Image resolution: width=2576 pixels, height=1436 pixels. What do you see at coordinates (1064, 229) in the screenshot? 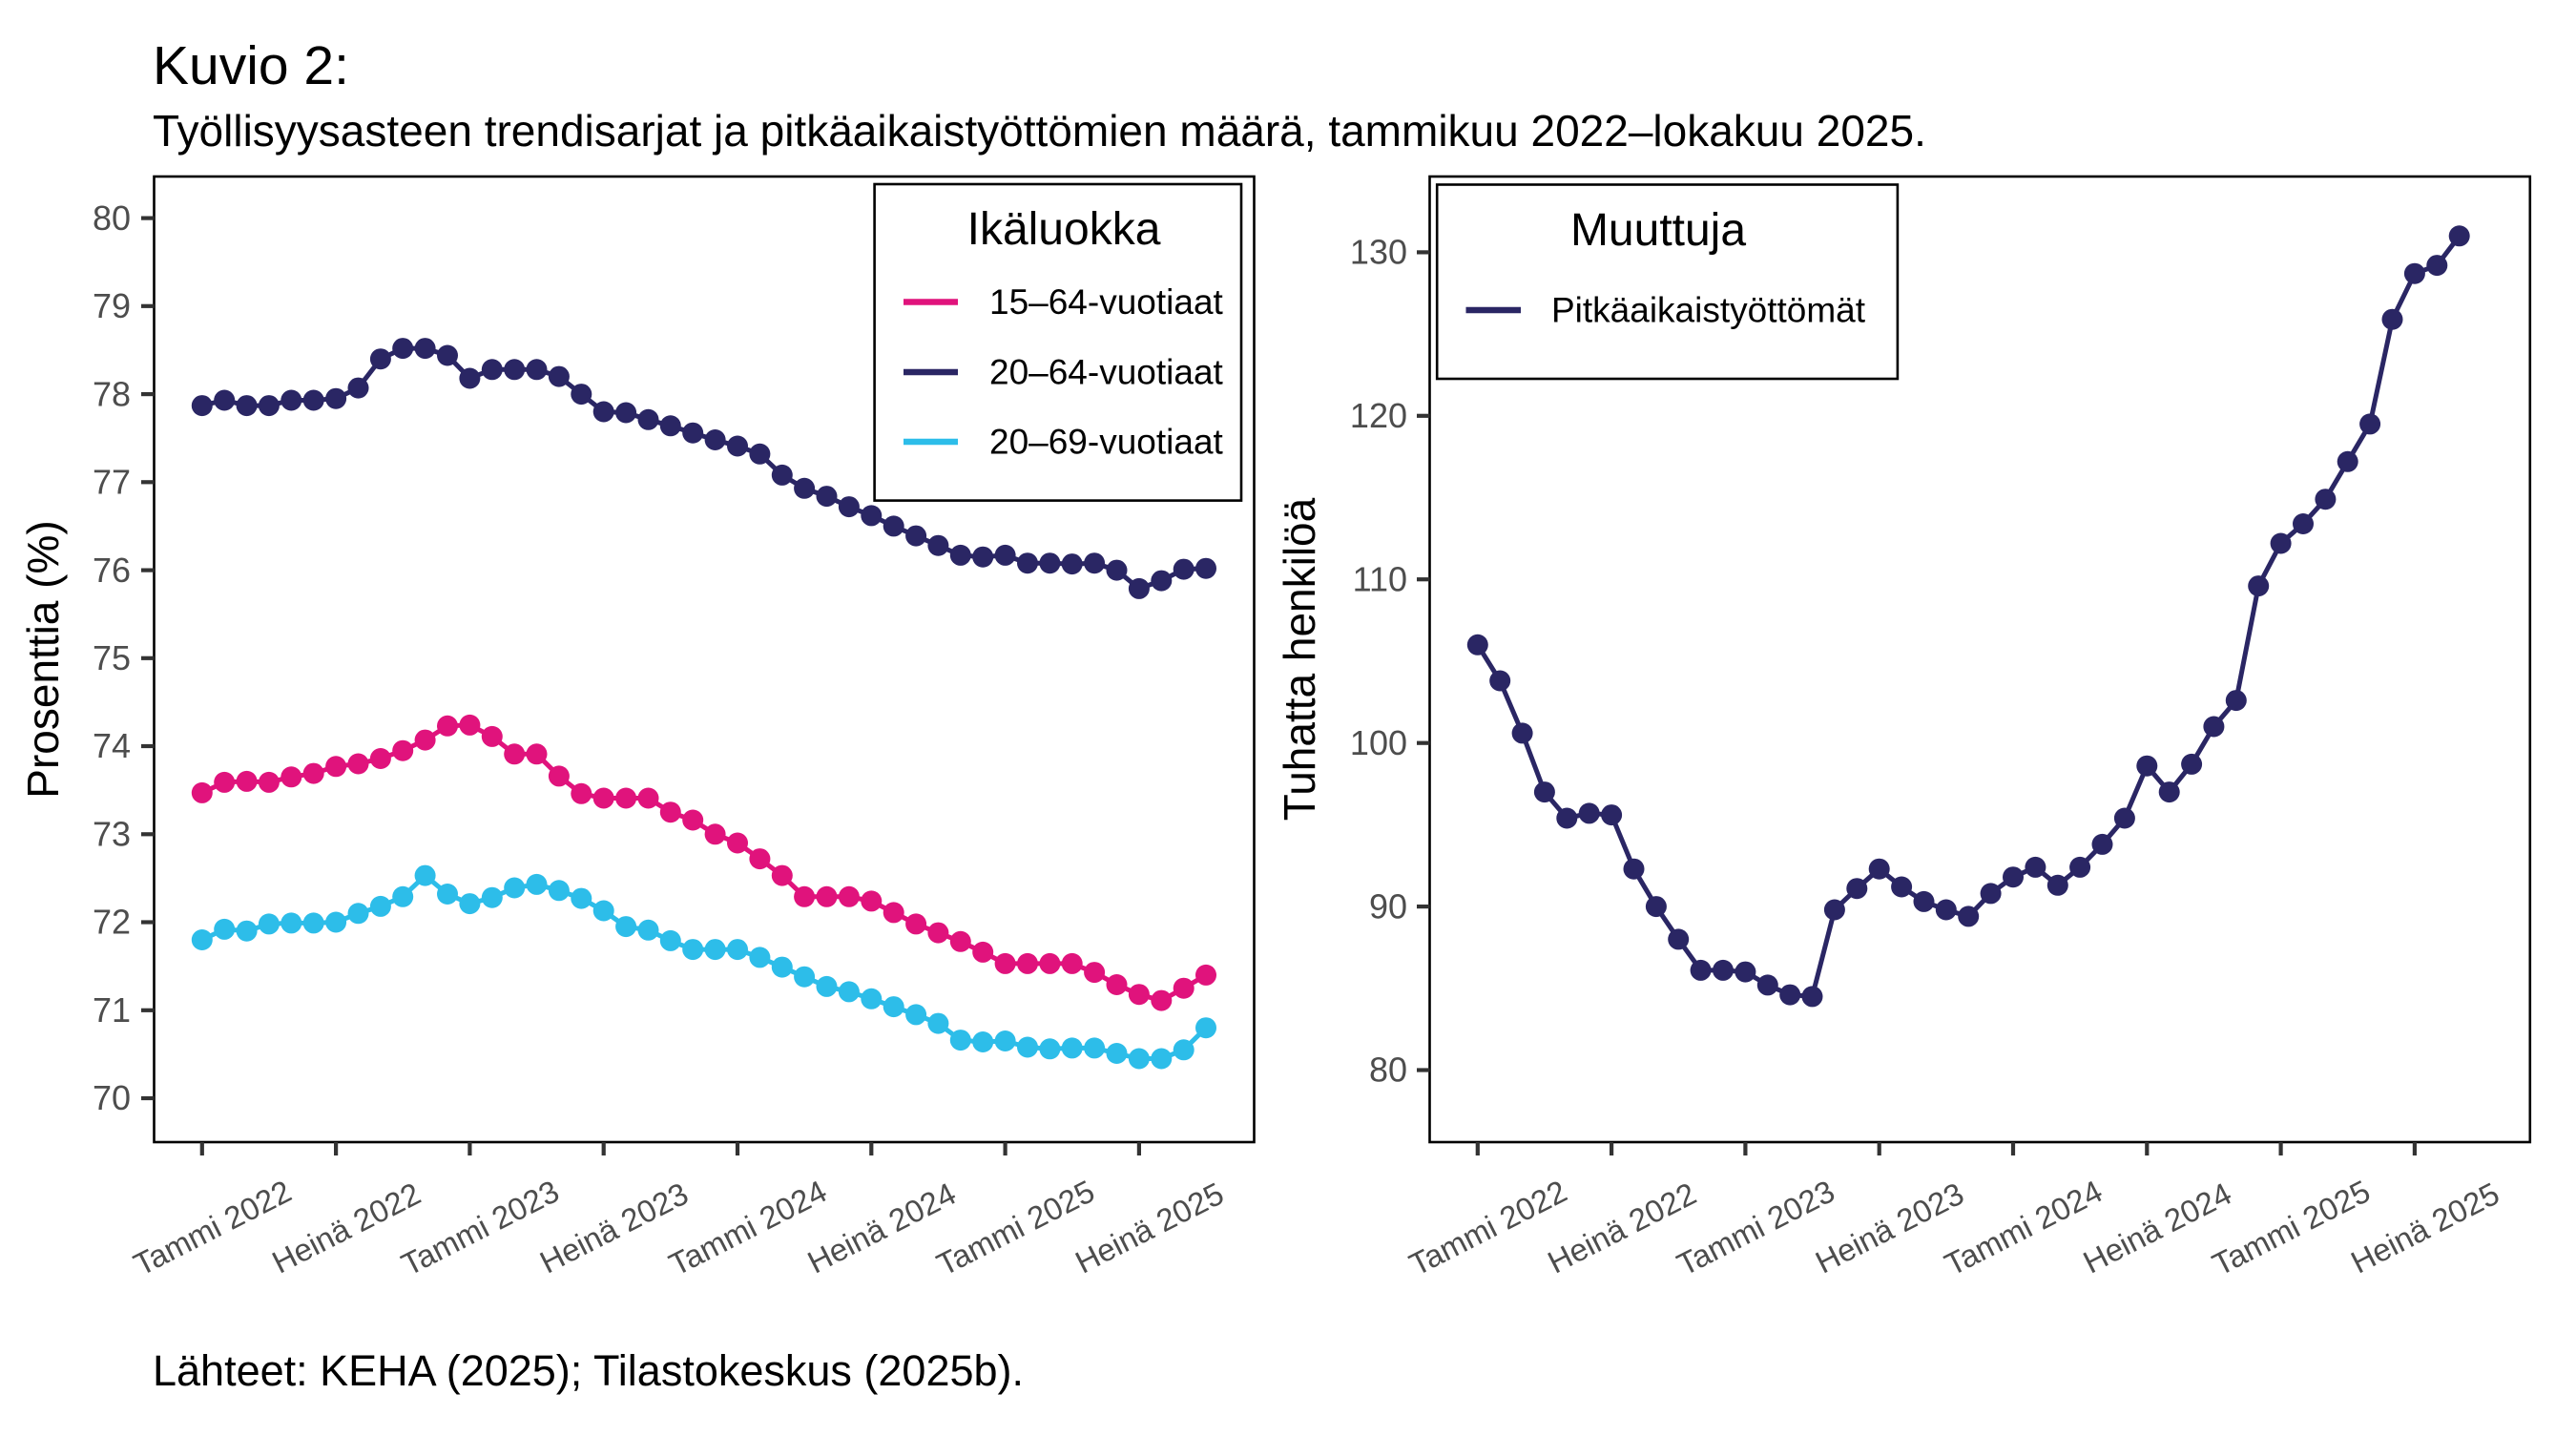
I see `svg-text: Ikäluokka` at bounding box center [1064, 229].